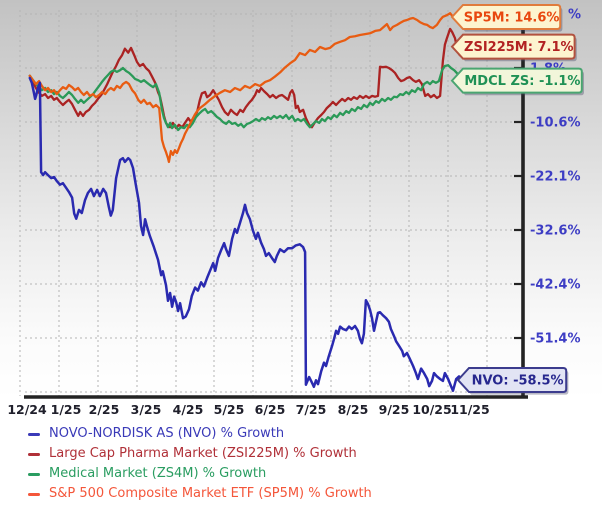 The height and width of the screenshot is (510, 602). I want to click on x-tick-label: 4/25, so click(188, 409).